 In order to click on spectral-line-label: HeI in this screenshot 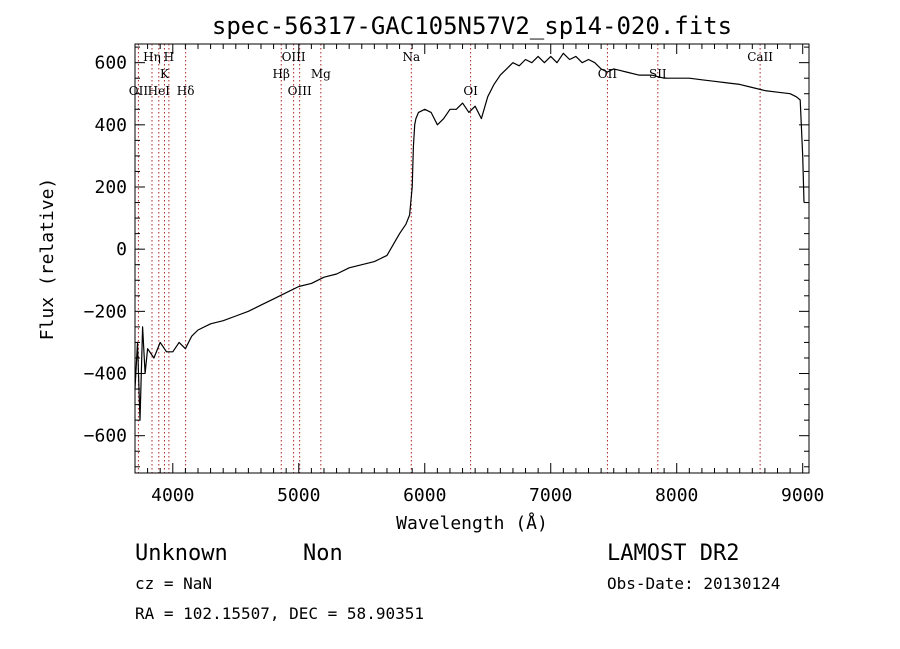, I will do `click(159, 91)`.